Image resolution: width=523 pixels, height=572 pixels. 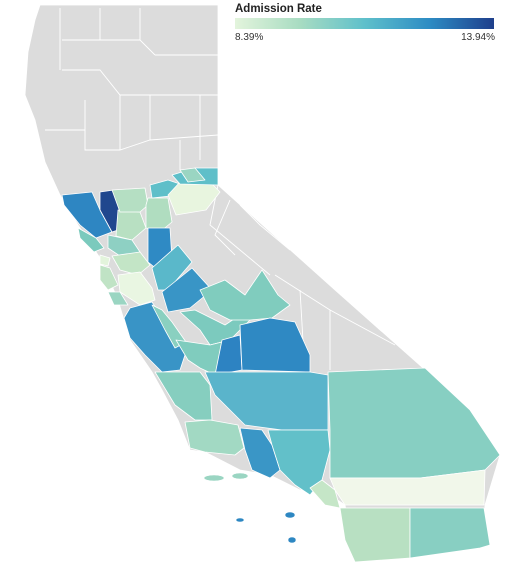 What do you see at coordinates (192, 175) in the screenshot?
I see `mono-county` at bounding box center [192, 175].